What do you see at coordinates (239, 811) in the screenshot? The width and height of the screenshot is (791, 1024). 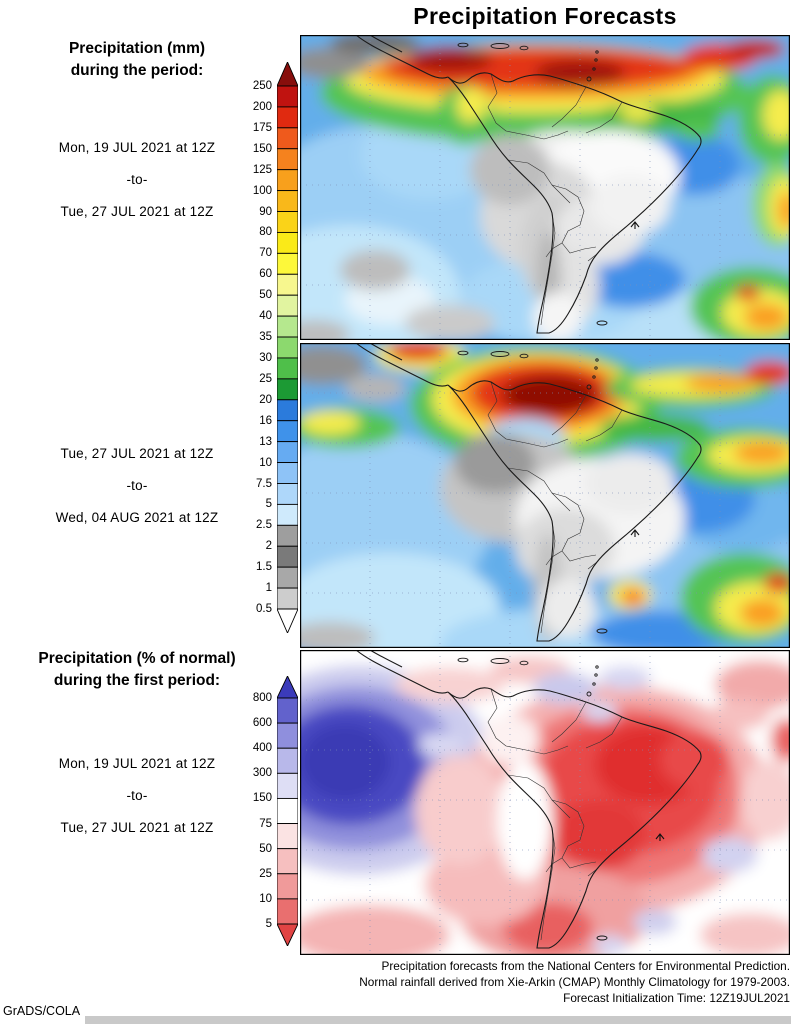 I see `colorbar-pct-labels: 800 600 400 300 150 75 50 25 10 5` at bounding box center [239, 811].